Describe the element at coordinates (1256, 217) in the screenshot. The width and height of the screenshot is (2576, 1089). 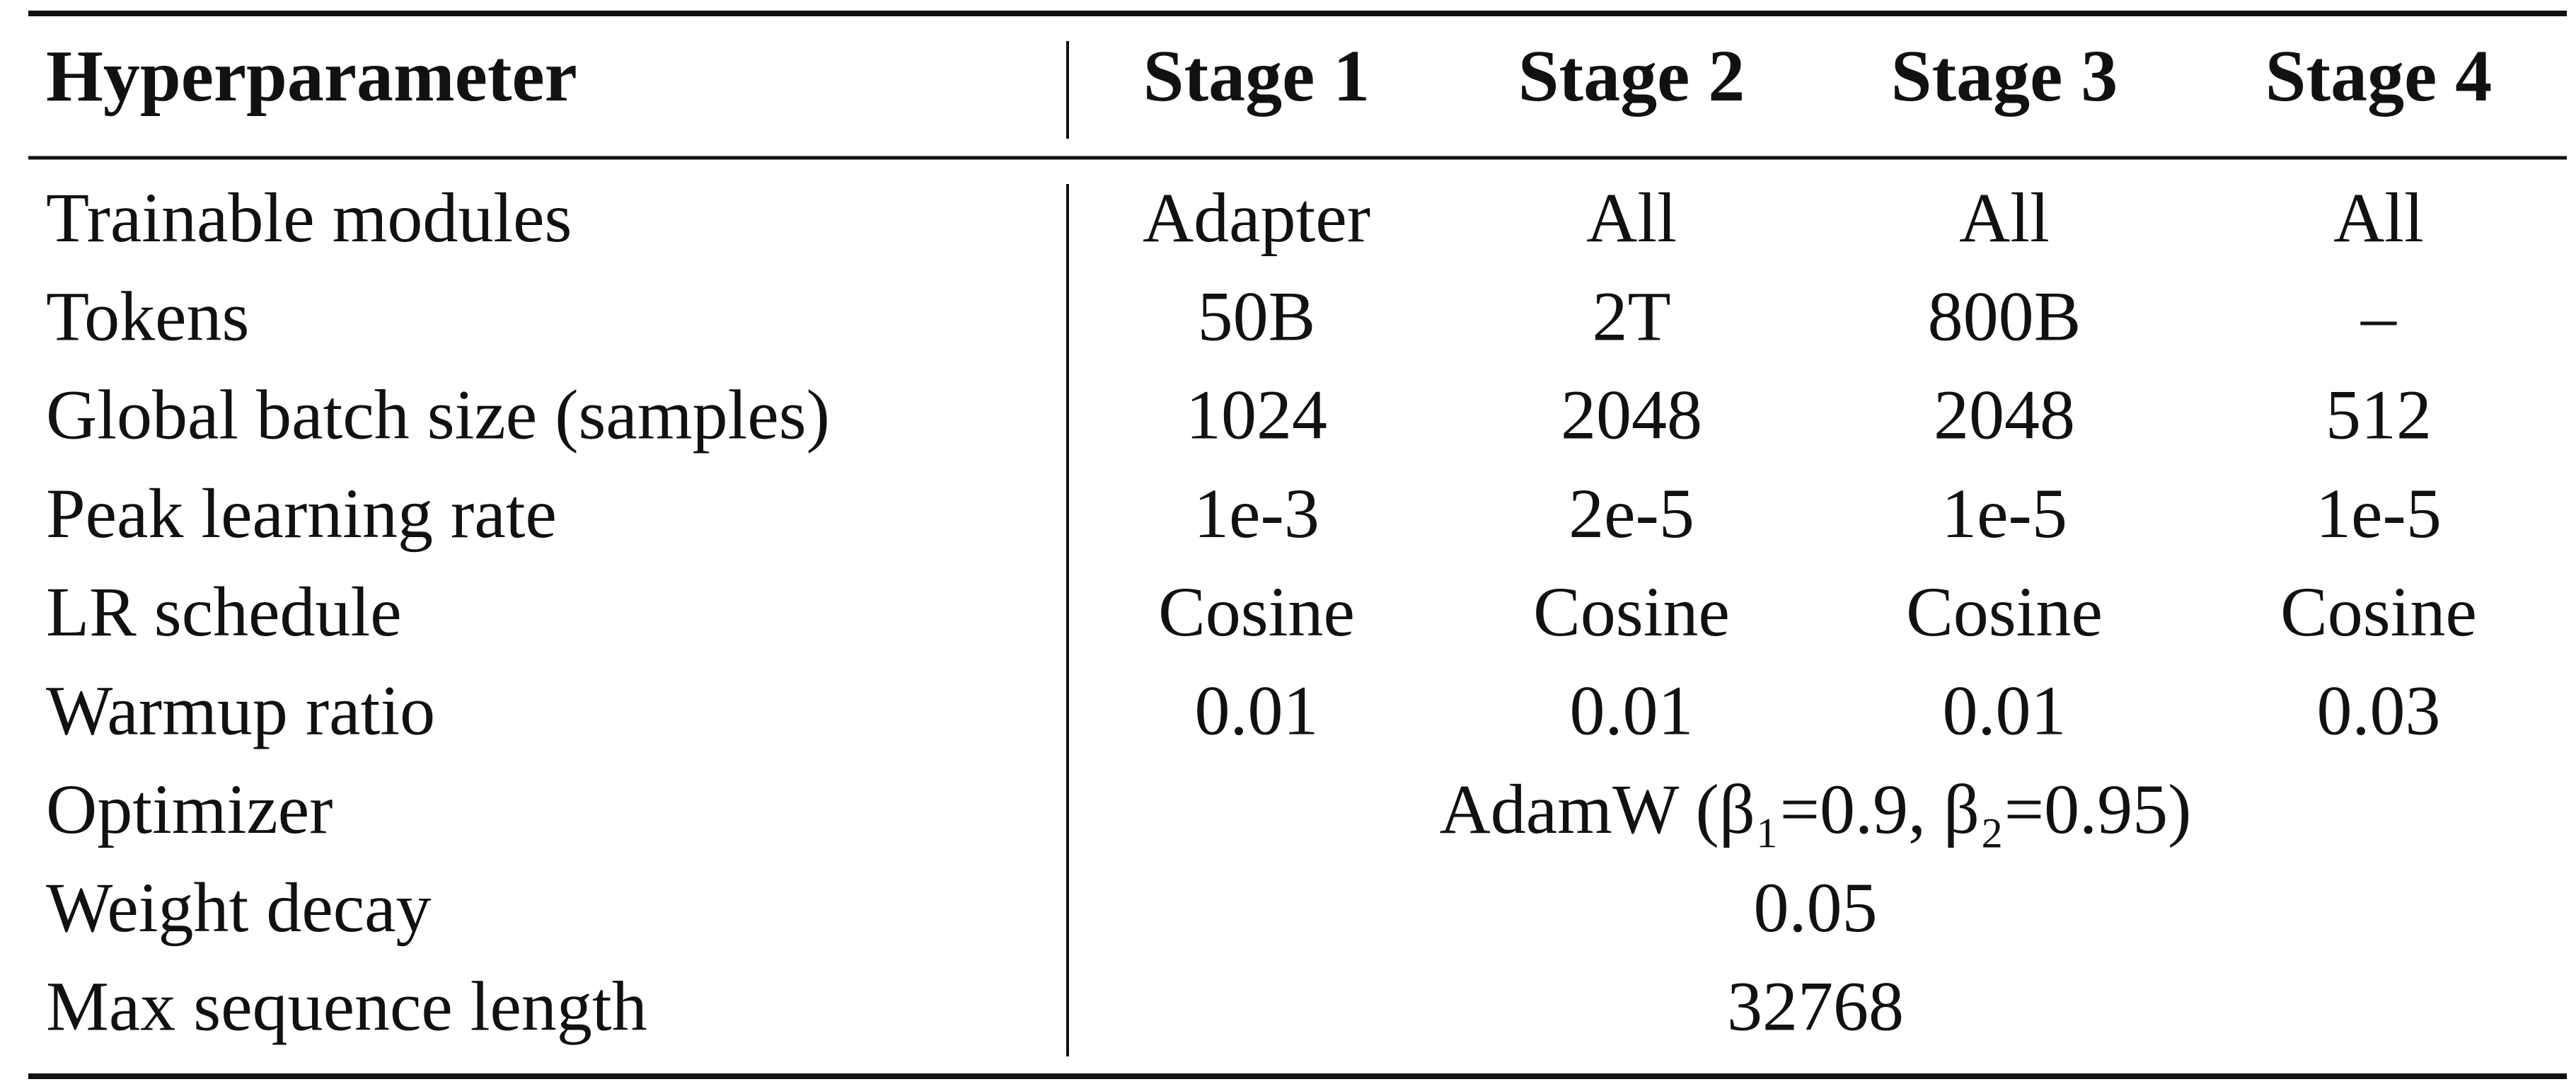
I see `cell: Adapter` at that location.